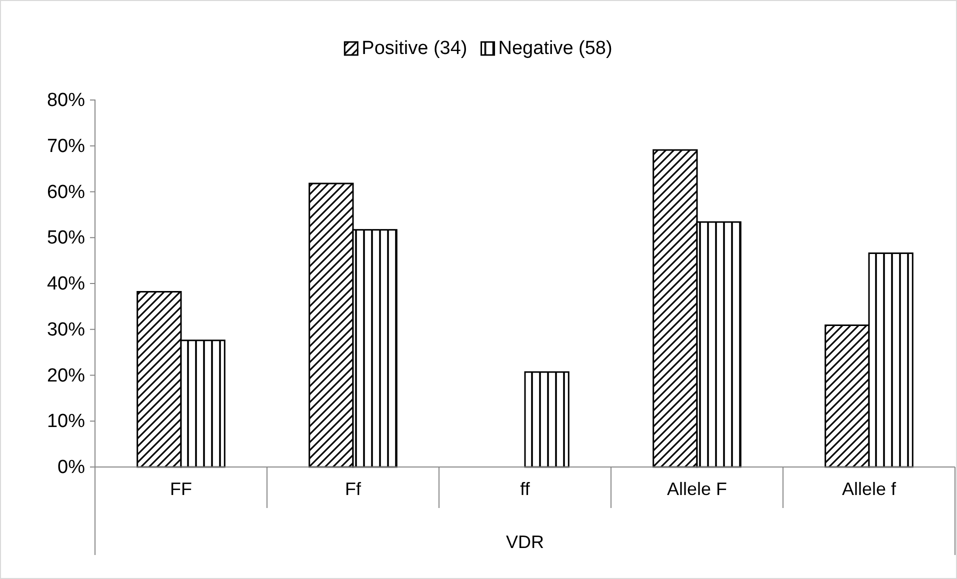 Image resolution: width=957 pixels, height=579 pixels. What do you see at coordinates (66, 101) in the screenshot?
I see `y-tick-label: 80%` at bounding box center [66, 101].